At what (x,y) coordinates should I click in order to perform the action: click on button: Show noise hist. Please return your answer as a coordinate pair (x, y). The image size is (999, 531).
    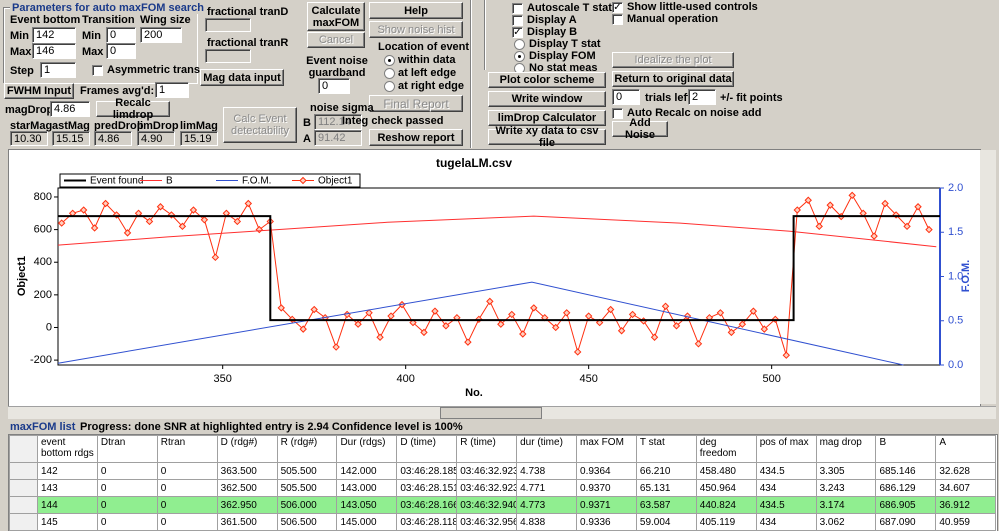
    Looking at the image, I should click on (416, 29).